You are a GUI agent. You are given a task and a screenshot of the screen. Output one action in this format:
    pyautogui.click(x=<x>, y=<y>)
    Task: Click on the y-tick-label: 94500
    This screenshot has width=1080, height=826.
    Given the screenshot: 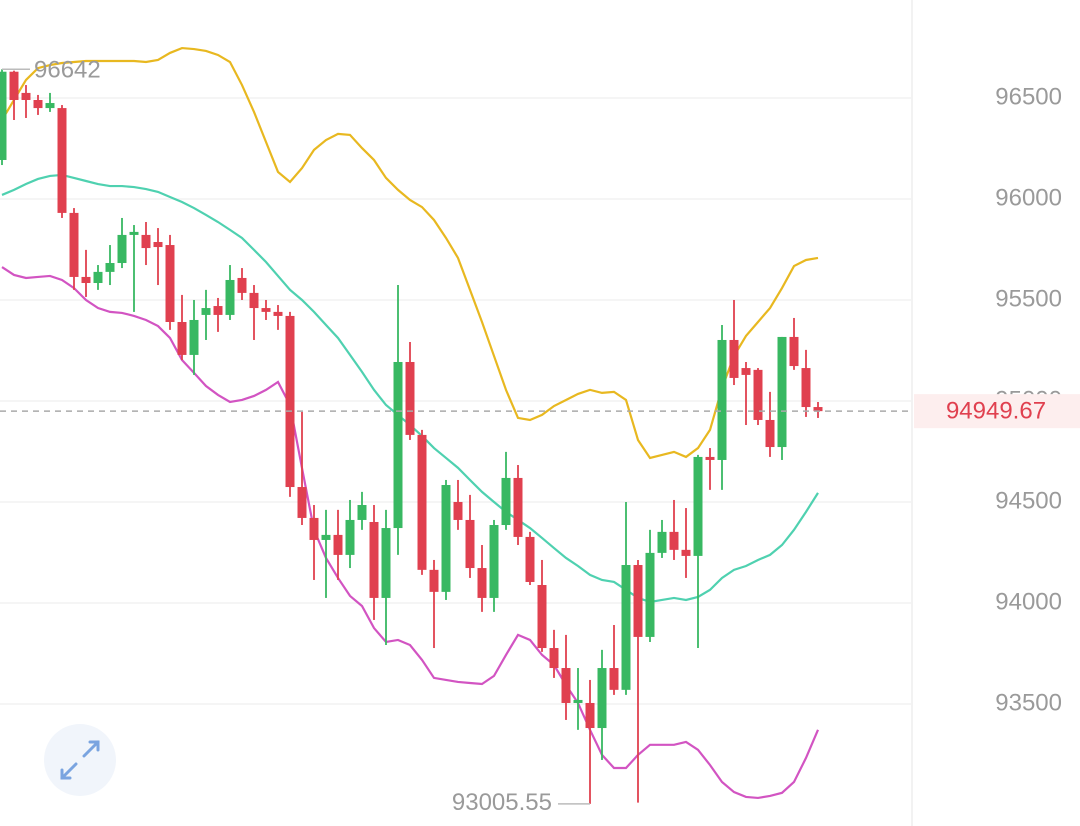 What is the action you would take?
    pyautogui.click(x=1028, y=500)
    